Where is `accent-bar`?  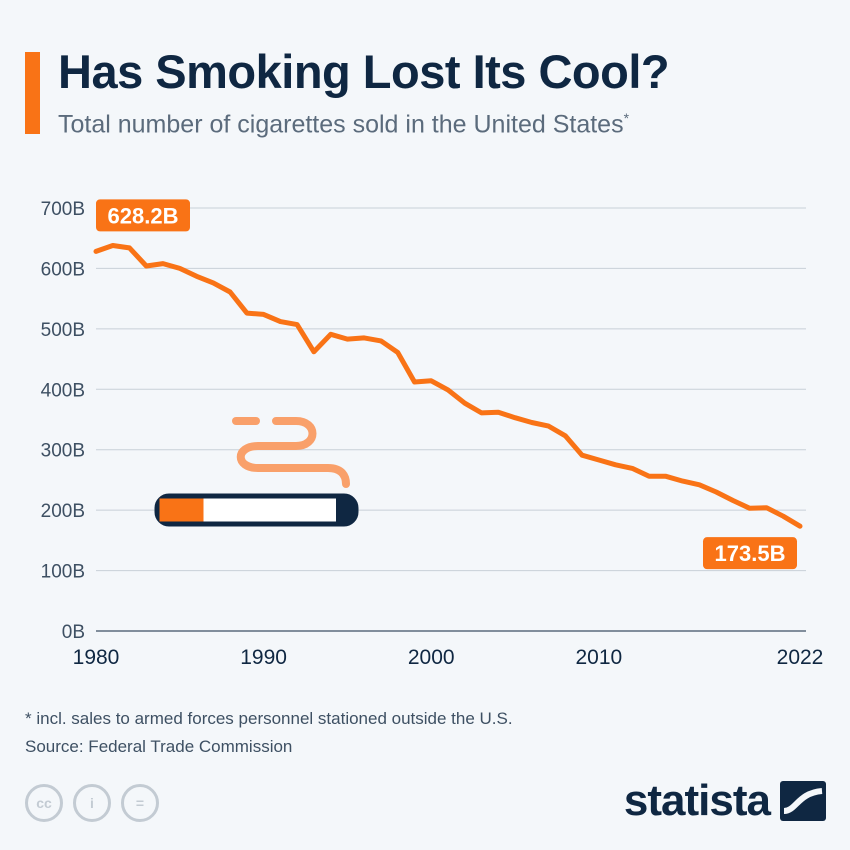 accent-bar is located at coordinates (32, 93).